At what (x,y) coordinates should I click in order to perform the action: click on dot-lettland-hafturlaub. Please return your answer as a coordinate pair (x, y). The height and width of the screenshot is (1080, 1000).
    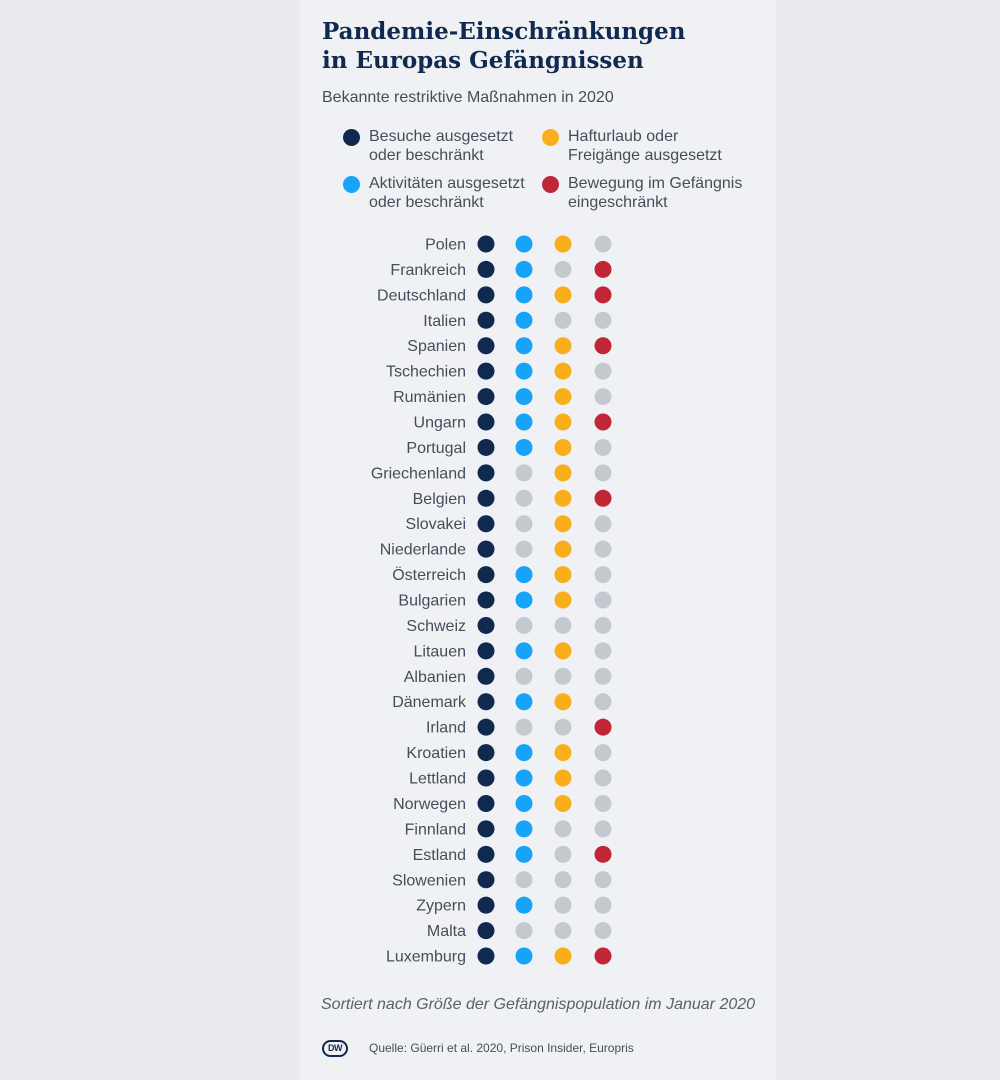
    Looking at the image, I should click on (563, 778).